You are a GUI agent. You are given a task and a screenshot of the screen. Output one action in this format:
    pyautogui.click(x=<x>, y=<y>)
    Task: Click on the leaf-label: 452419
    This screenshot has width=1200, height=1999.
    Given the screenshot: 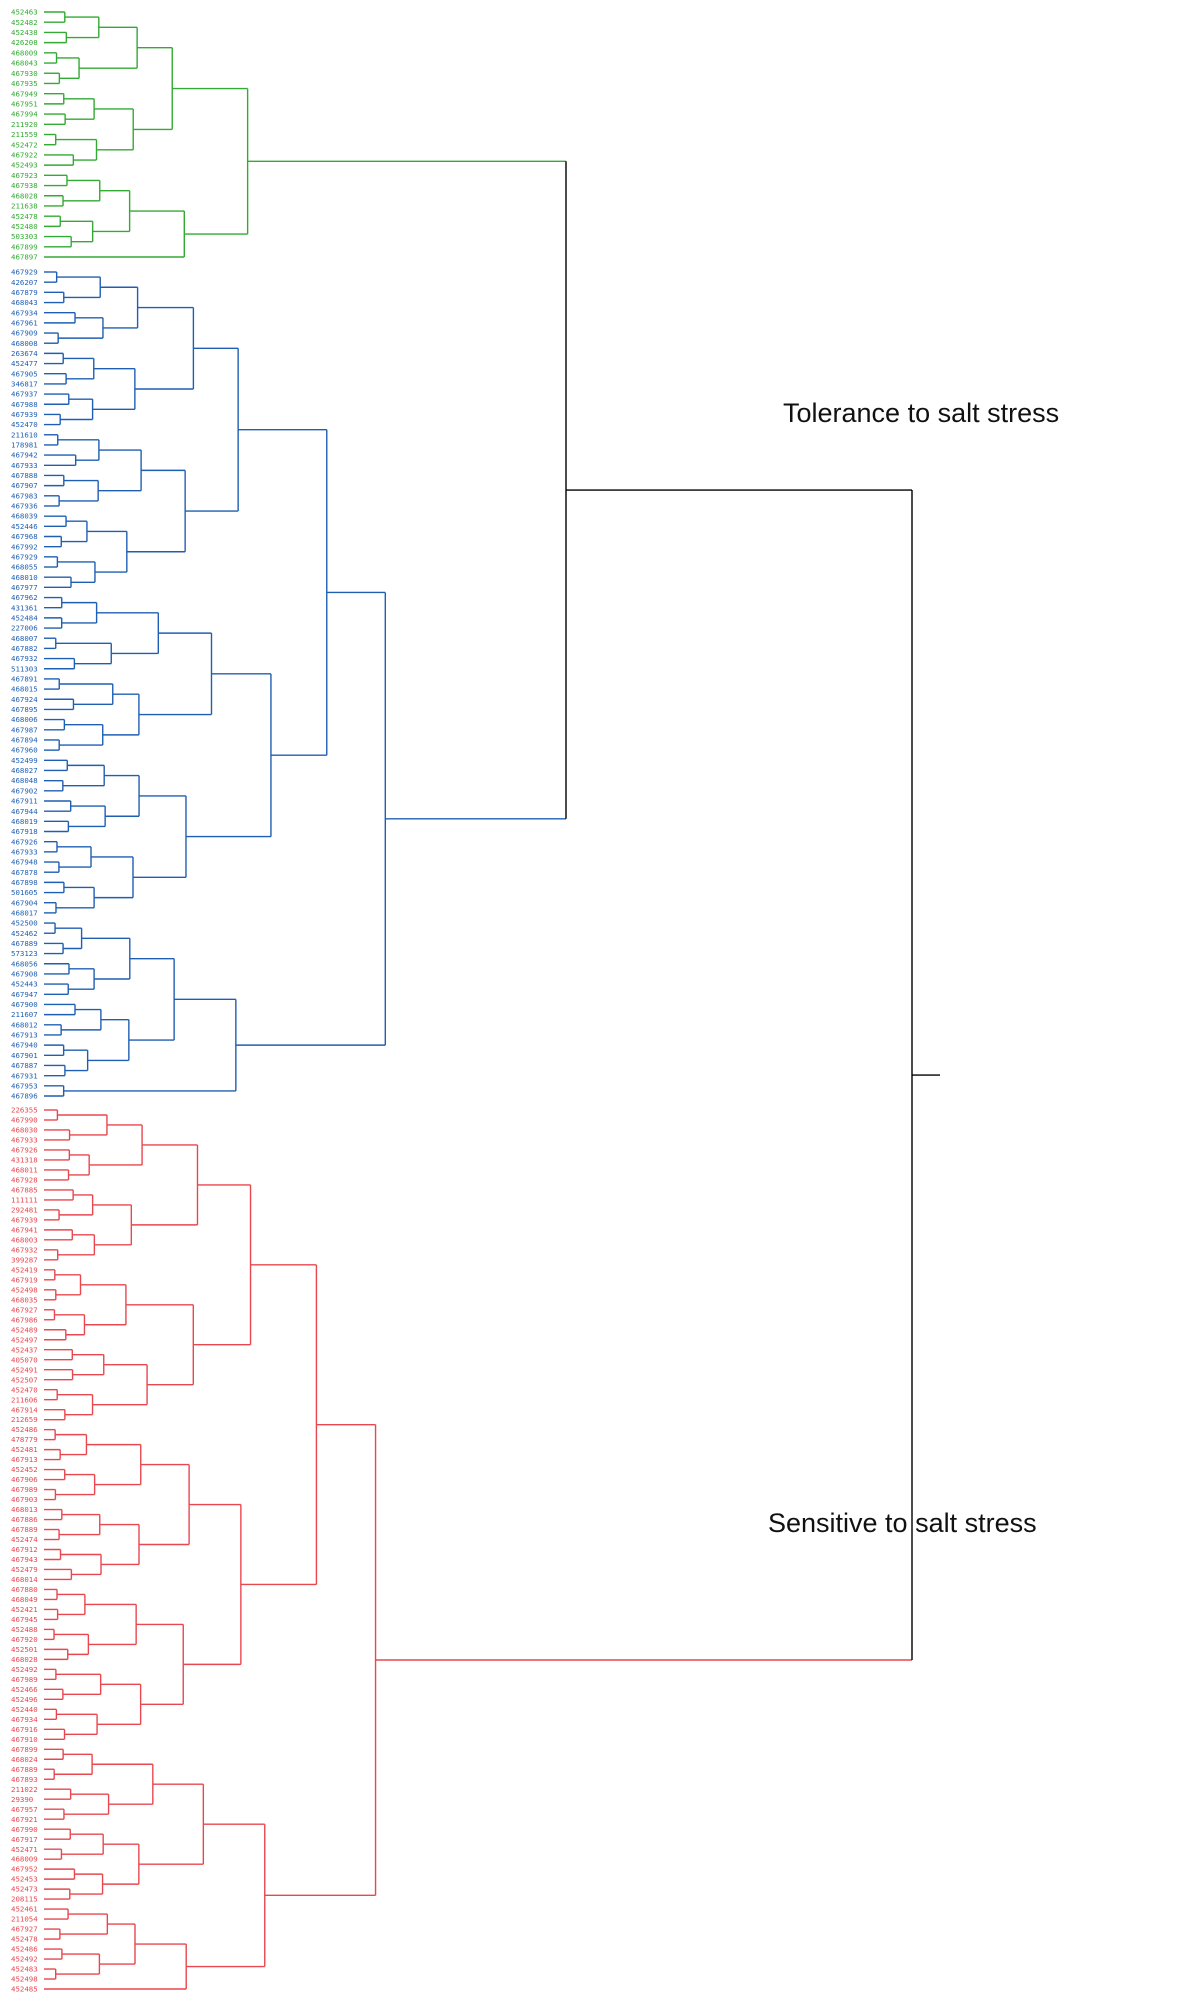 What is the action you would take?
    pyautogui.click(x=24, y=1269)
    